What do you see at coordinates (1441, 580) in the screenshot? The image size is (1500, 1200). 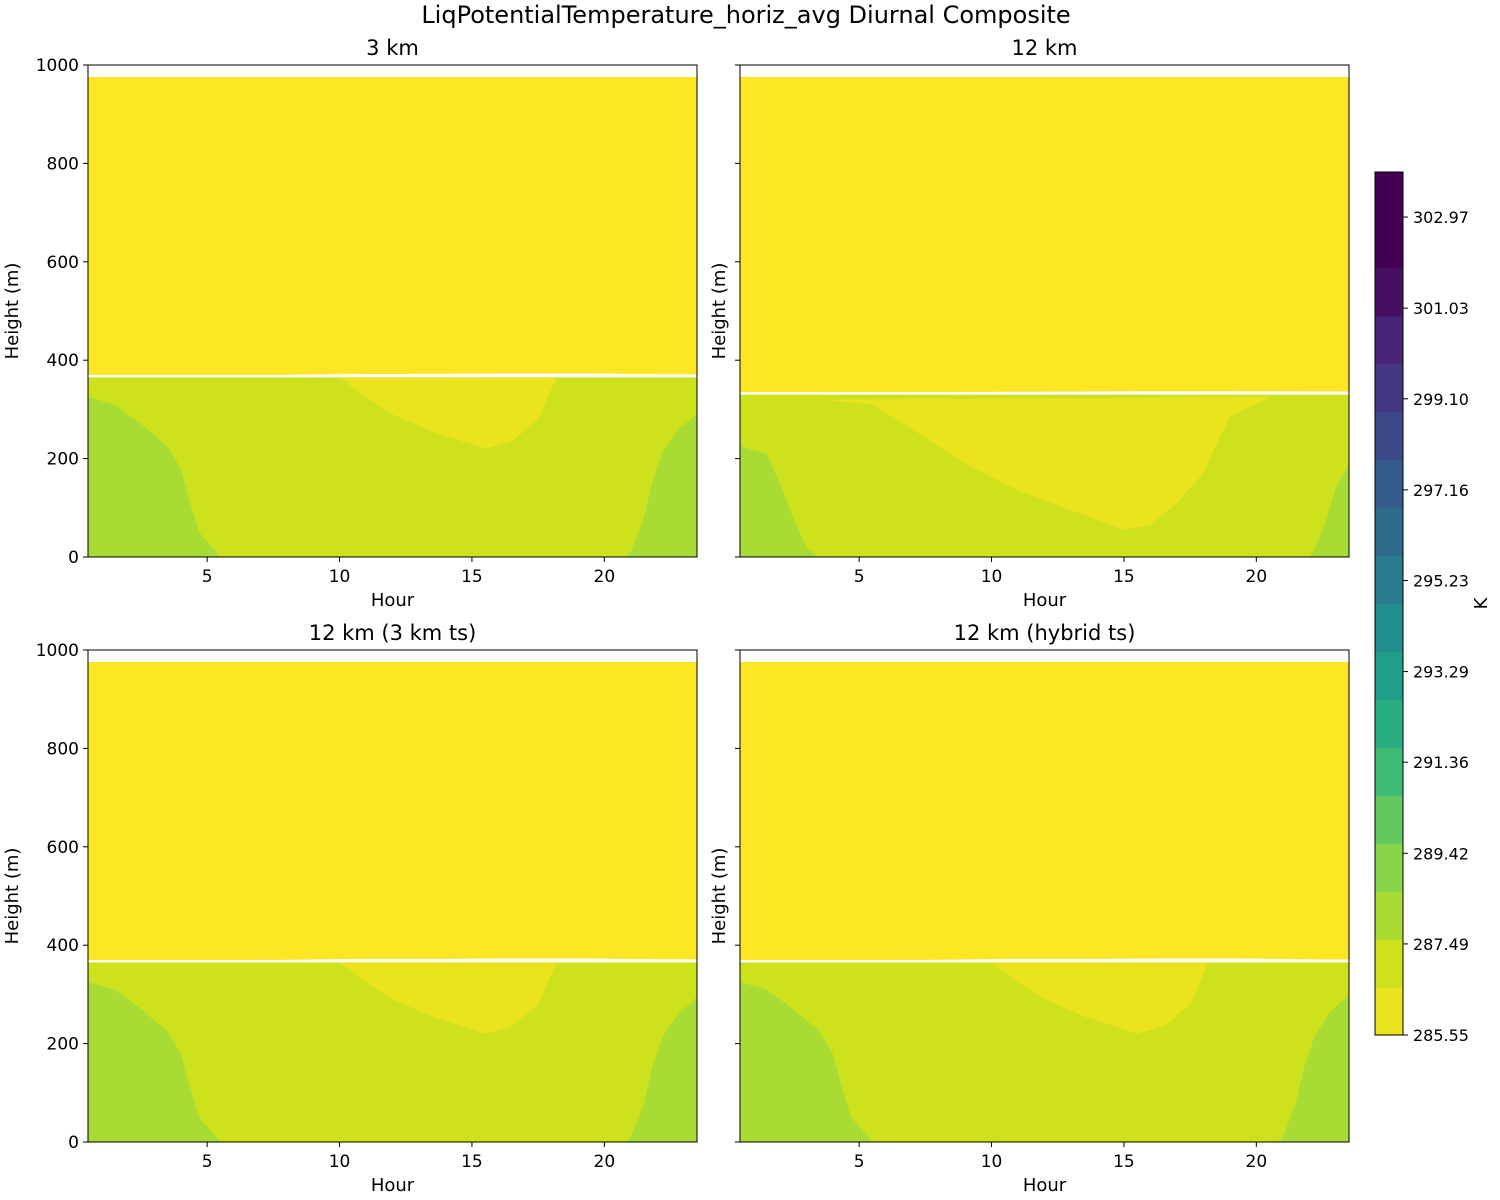 I see `colorbar-tick-label: 295.23` at bounding box center [1441, 580].